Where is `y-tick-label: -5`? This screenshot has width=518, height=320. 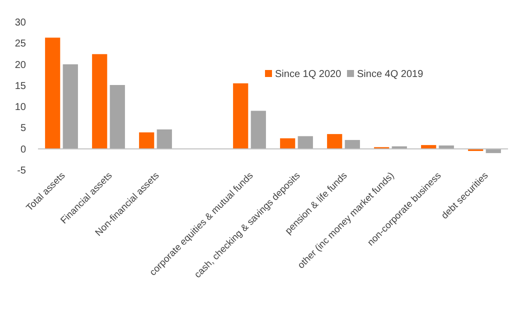 y-tick-label: -5 is located at coordinates (21, 171).